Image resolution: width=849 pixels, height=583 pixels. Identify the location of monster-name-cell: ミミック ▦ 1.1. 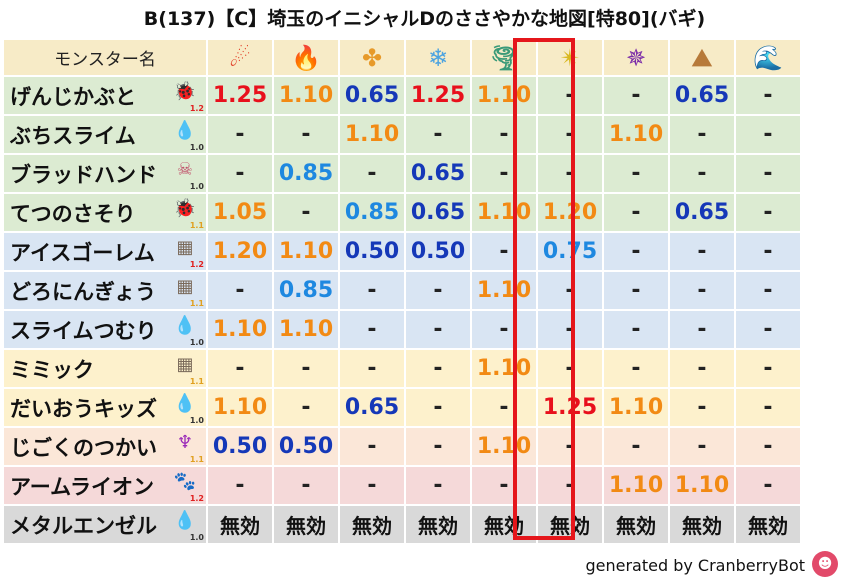
(105, 368).